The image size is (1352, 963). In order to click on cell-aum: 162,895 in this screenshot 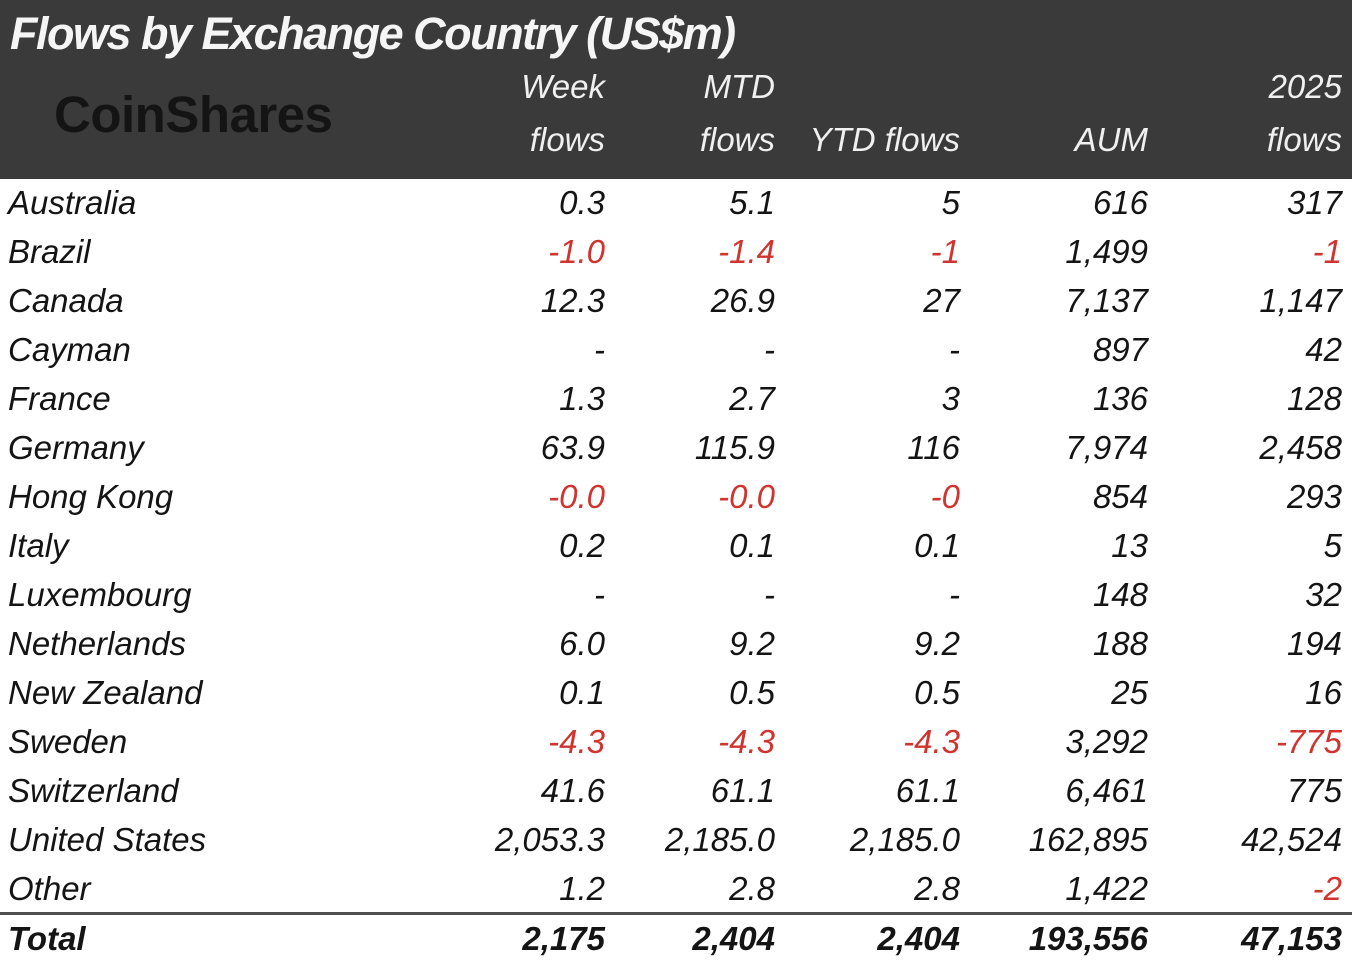, I will do `click(1088, 840)`.